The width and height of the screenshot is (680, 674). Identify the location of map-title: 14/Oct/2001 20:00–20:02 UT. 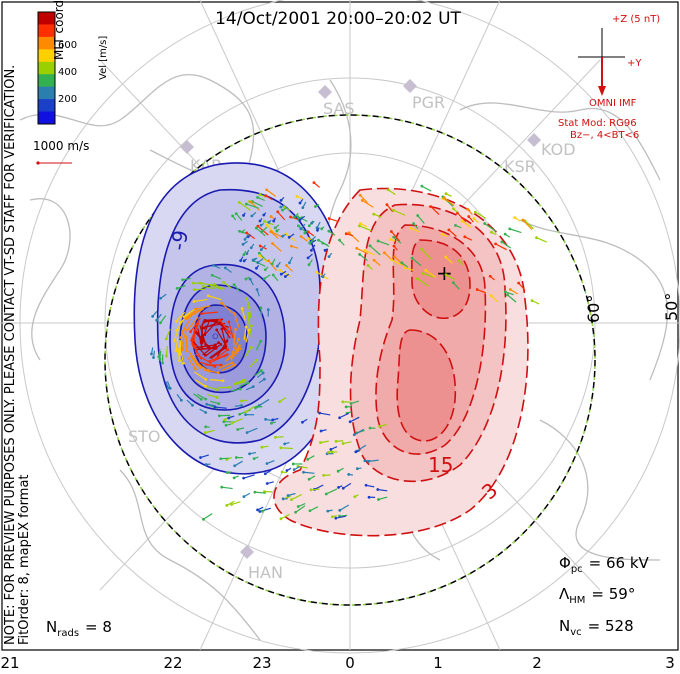
(338, 19).